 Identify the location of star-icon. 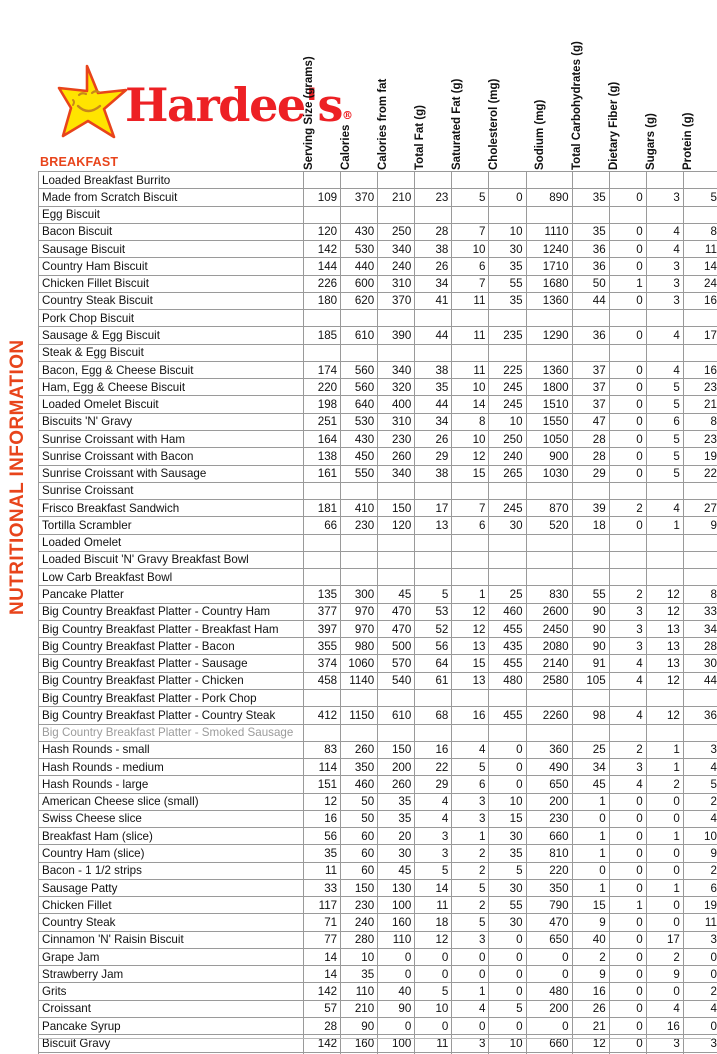
(92, 101).